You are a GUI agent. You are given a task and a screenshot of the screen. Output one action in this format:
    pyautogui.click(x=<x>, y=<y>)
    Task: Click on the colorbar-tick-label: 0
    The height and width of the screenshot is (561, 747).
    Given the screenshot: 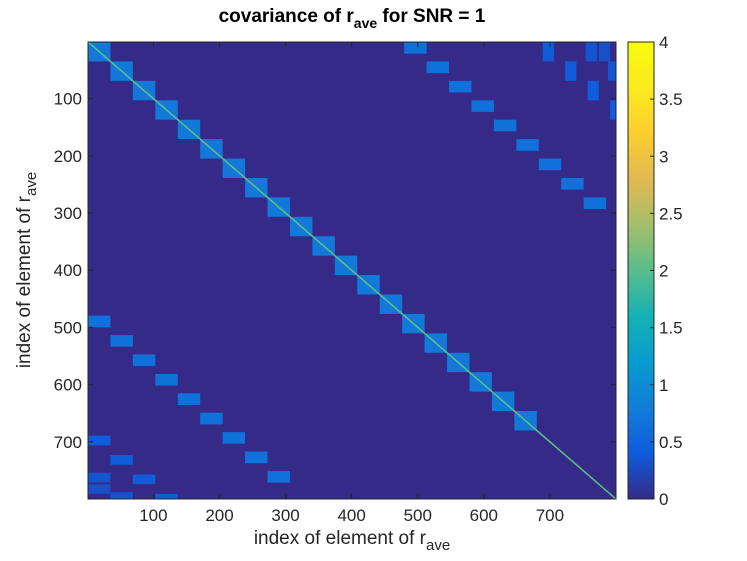 What is the action you would take?
    pyautogui.click(x=663, y=499)
    